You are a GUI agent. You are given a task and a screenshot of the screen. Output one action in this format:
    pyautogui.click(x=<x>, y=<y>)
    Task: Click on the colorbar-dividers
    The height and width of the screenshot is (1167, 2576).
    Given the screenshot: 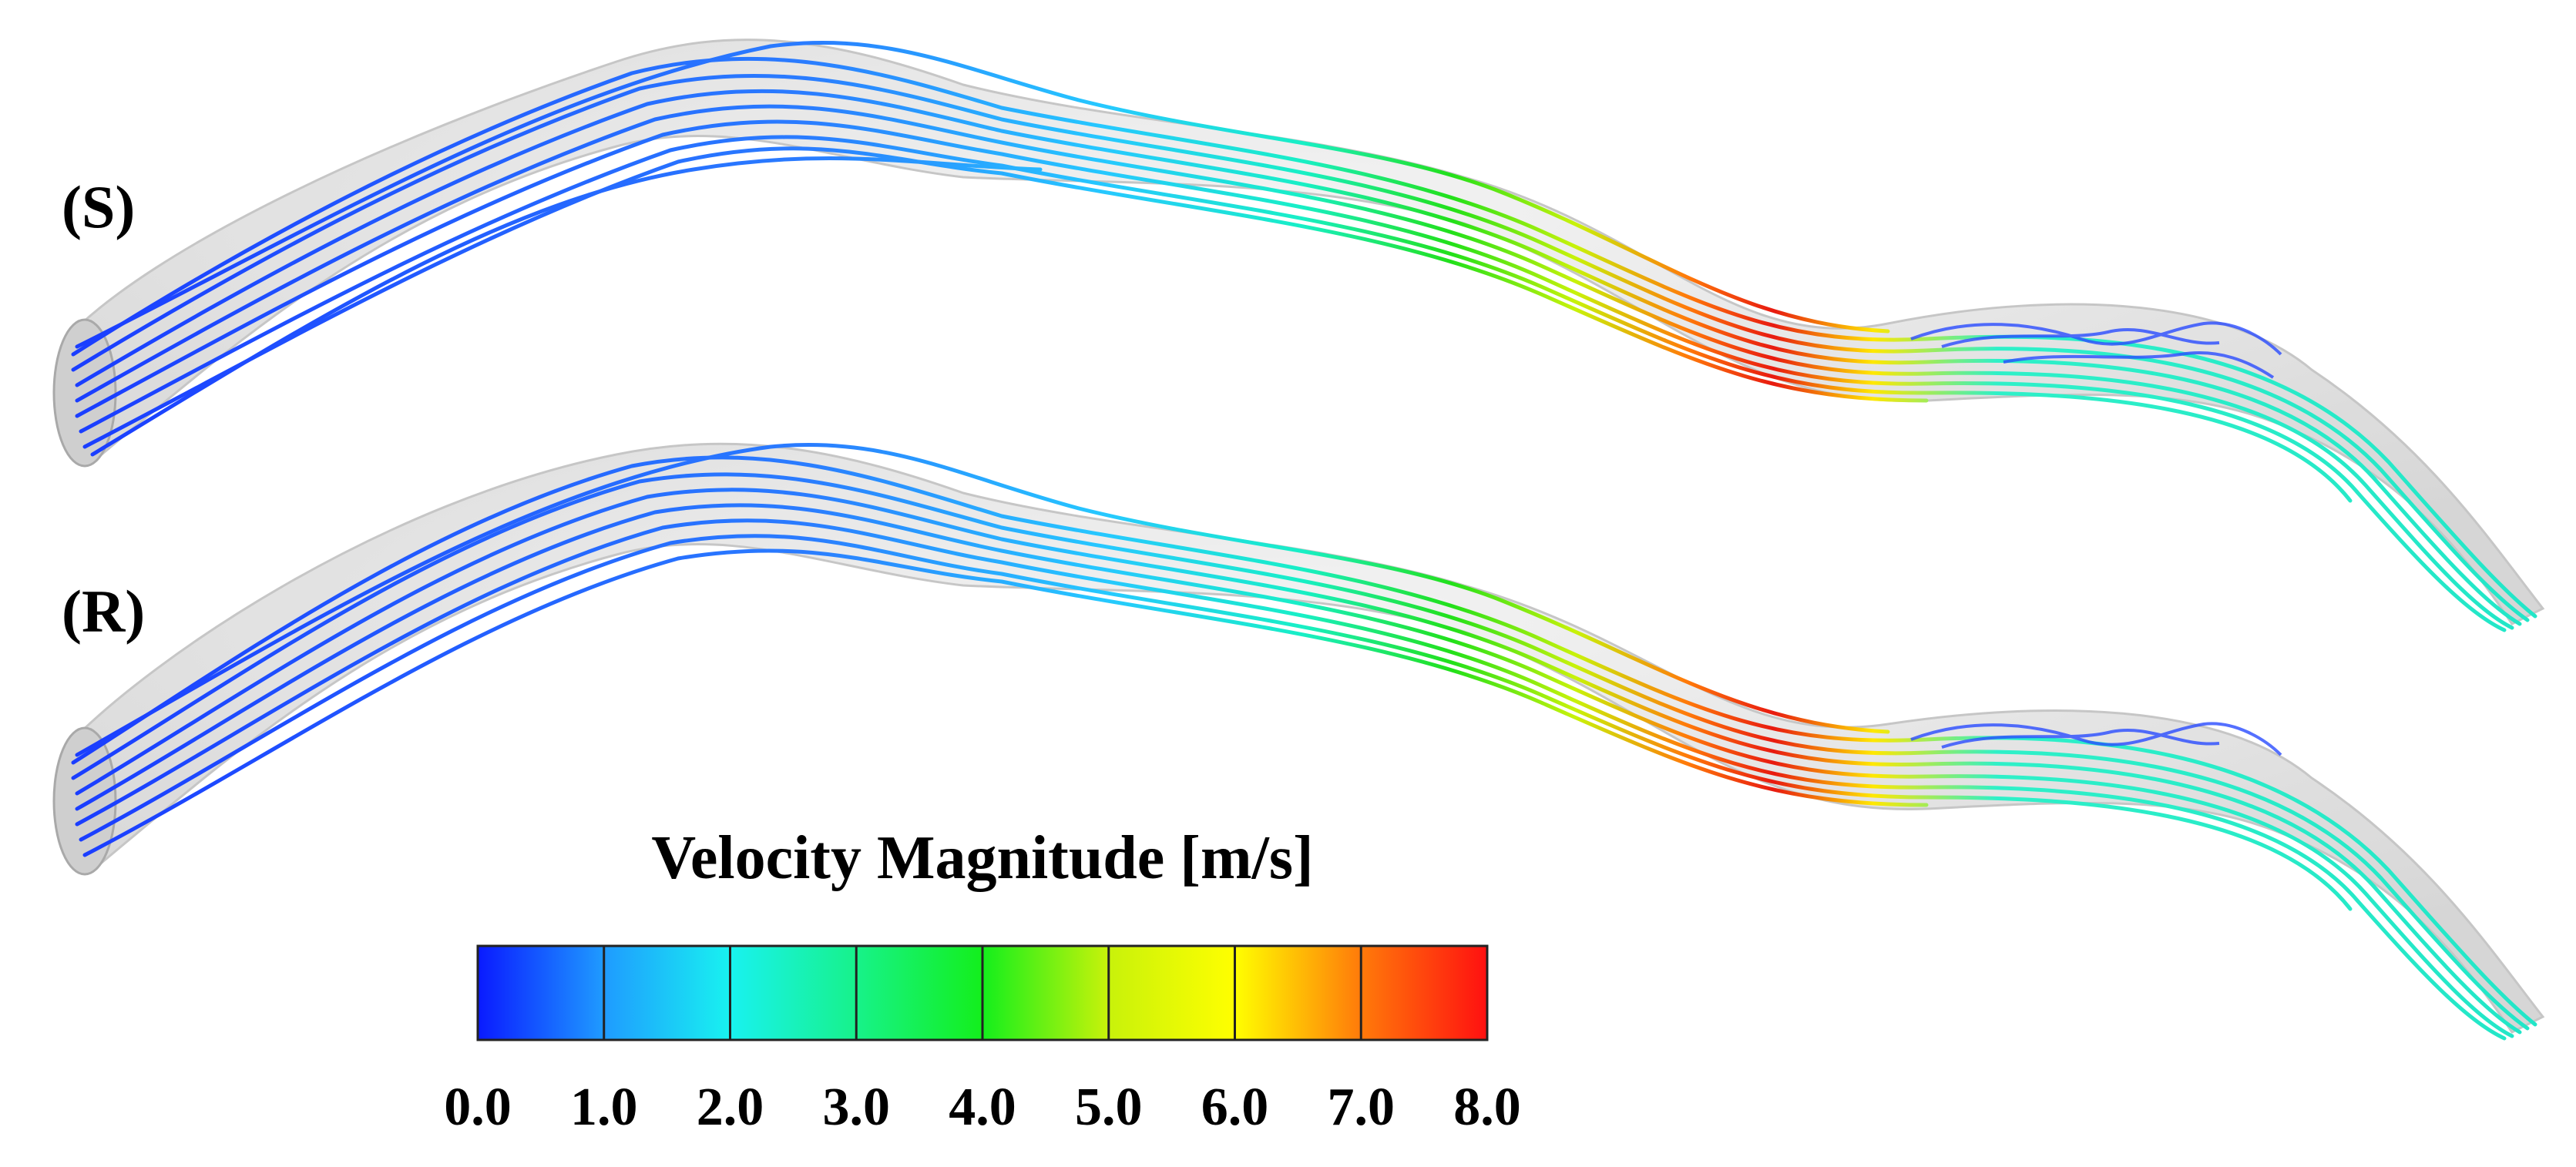 What is the action you would take?
    pyautogui.click(x=982, y=993)
    